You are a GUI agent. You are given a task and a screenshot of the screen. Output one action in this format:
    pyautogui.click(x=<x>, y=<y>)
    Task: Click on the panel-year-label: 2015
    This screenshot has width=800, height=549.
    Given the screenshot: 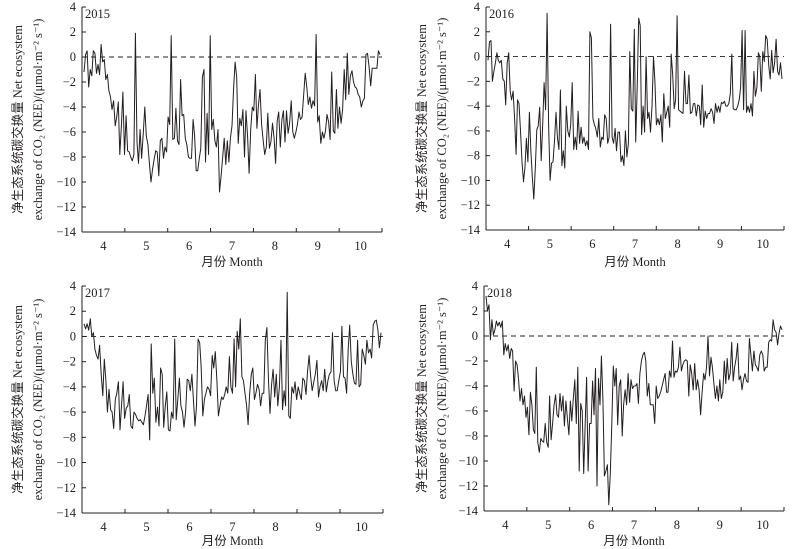 What is the action you would take?
    pyautogui.click(x=97, y=14)
    